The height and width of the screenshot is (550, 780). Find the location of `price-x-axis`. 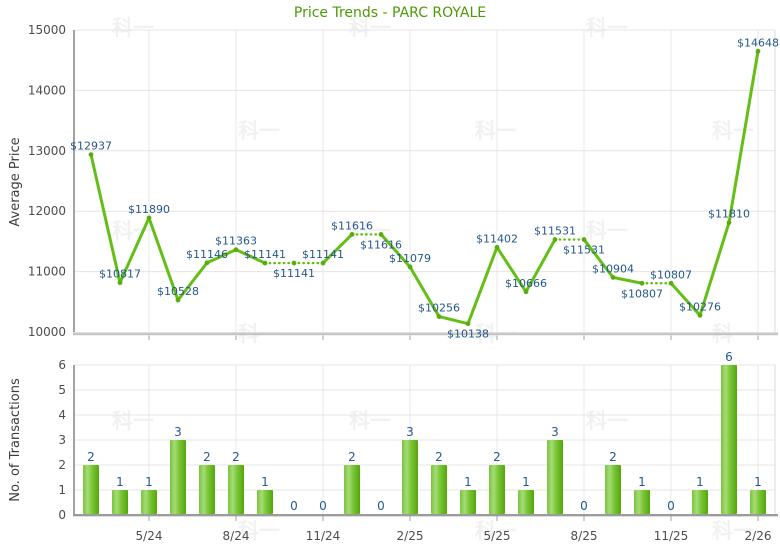

price-x-axis is located at coordinates (425, 333).